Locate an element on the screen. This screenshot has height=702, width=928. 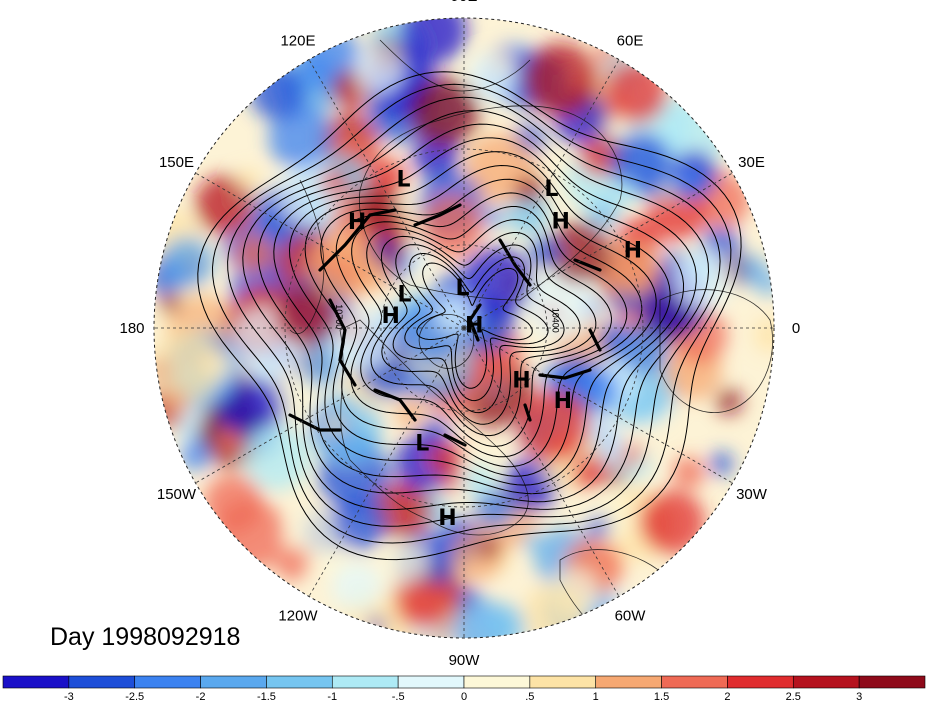
colorbar-tick-label: 1.5 is located at coordinates (661, 696).